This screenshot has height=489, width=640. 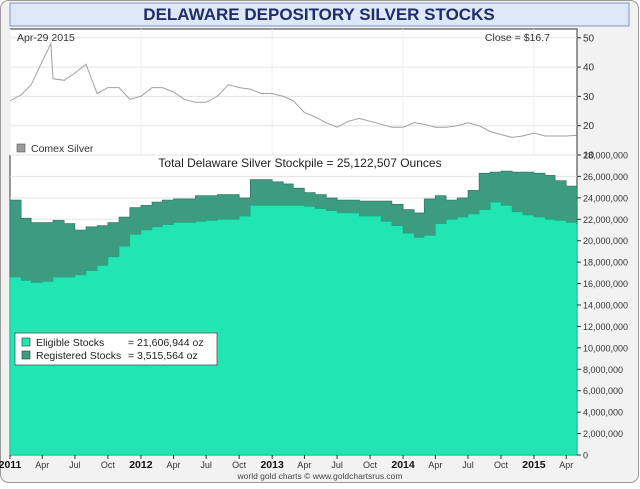 What do you see at coordinates (585, 456) in the screenshot?
I see `stockpile-y-tick-label: 0` at bounding box center [585, 456].